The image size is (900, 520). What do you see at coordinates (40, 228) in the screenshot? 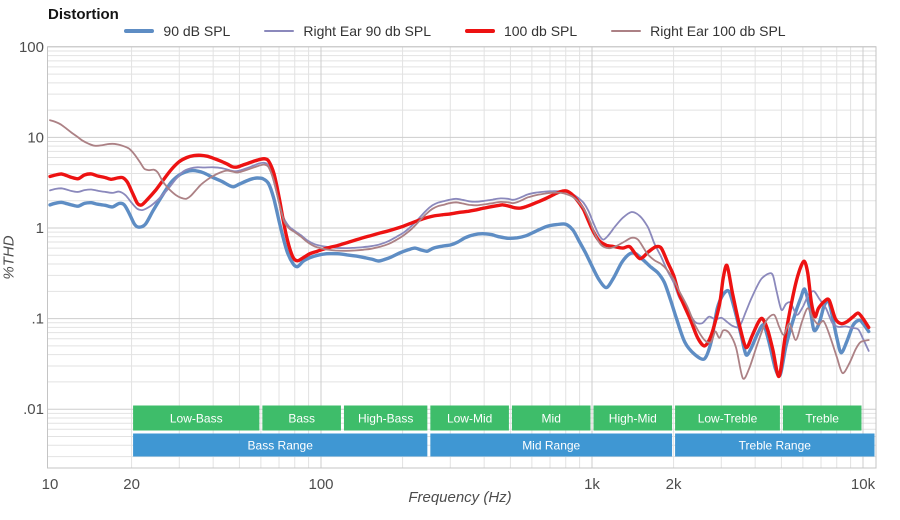
I see `y-tick-label: 1` at bounding box center [40, 228].